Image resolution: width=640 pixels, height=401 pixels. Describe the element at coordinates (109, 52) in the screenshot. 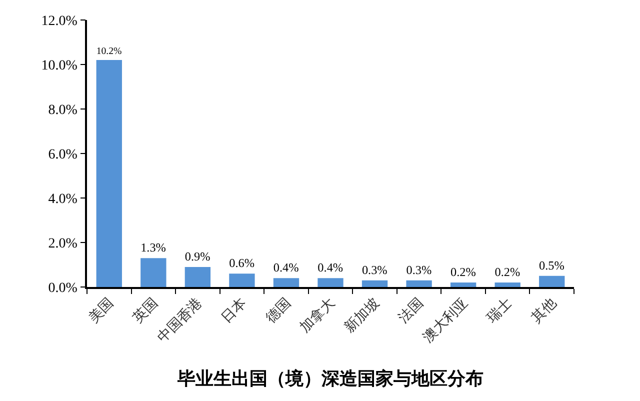

I see `data-label: 10.2%` at that location.